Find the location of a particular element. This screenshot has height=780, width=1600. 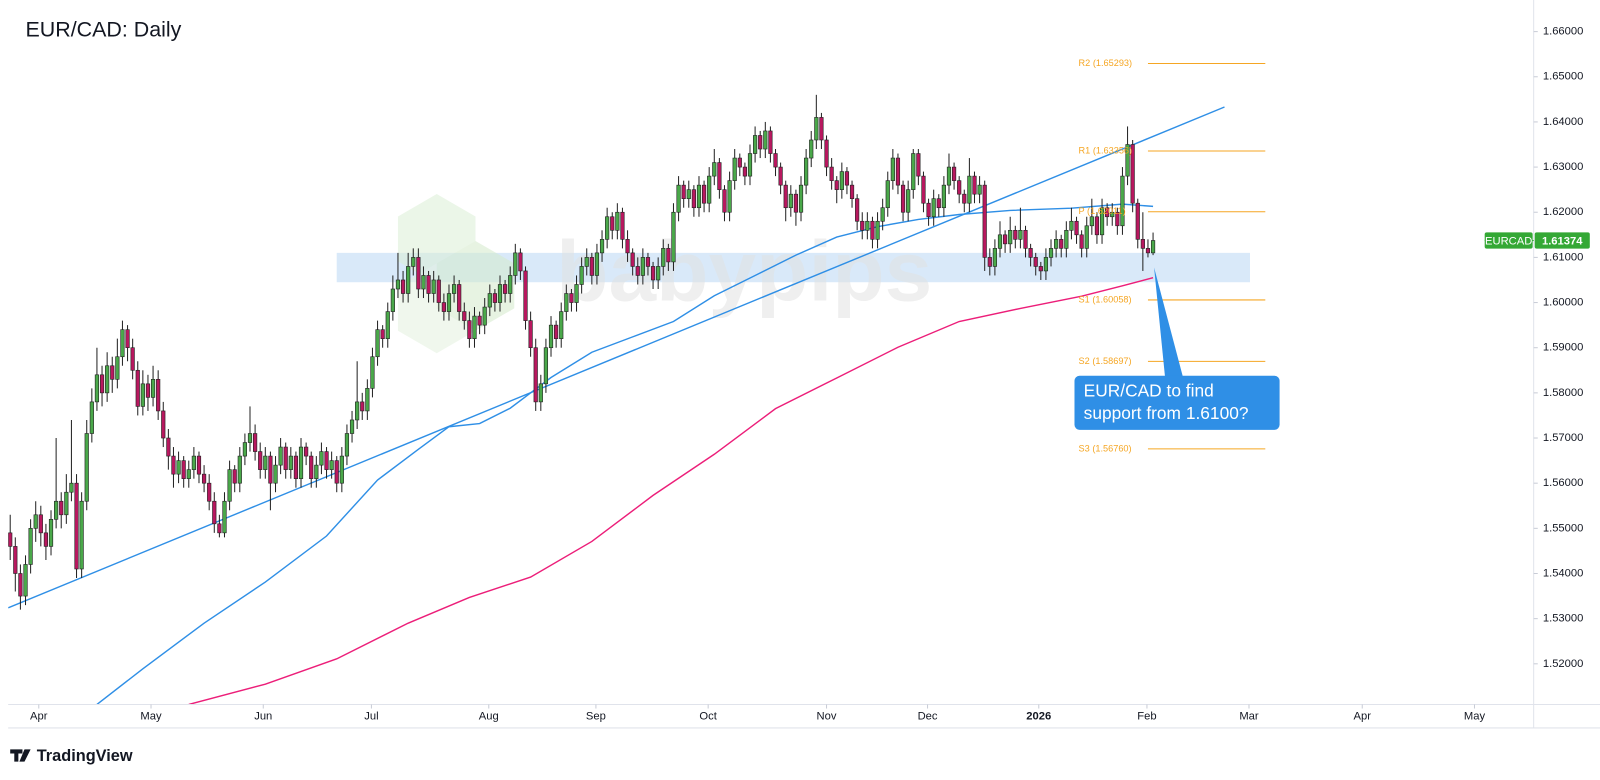

footer: TradingView is located at coordinates (71, 756).